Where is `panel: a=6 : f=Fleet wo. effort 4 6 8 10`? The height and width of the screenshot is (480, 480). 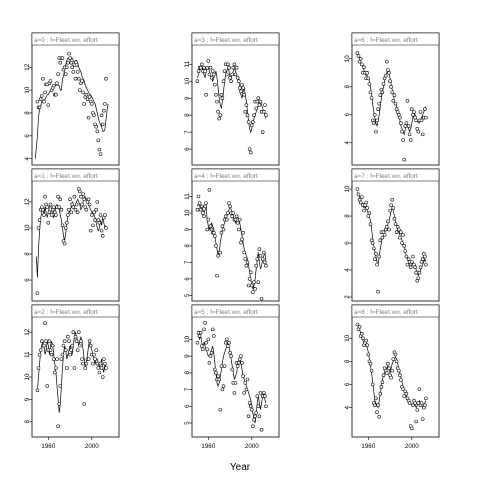
panel: a=6 : f=Fleet wo. effort 4 6 8 10 is located at coordinates (392, 99).